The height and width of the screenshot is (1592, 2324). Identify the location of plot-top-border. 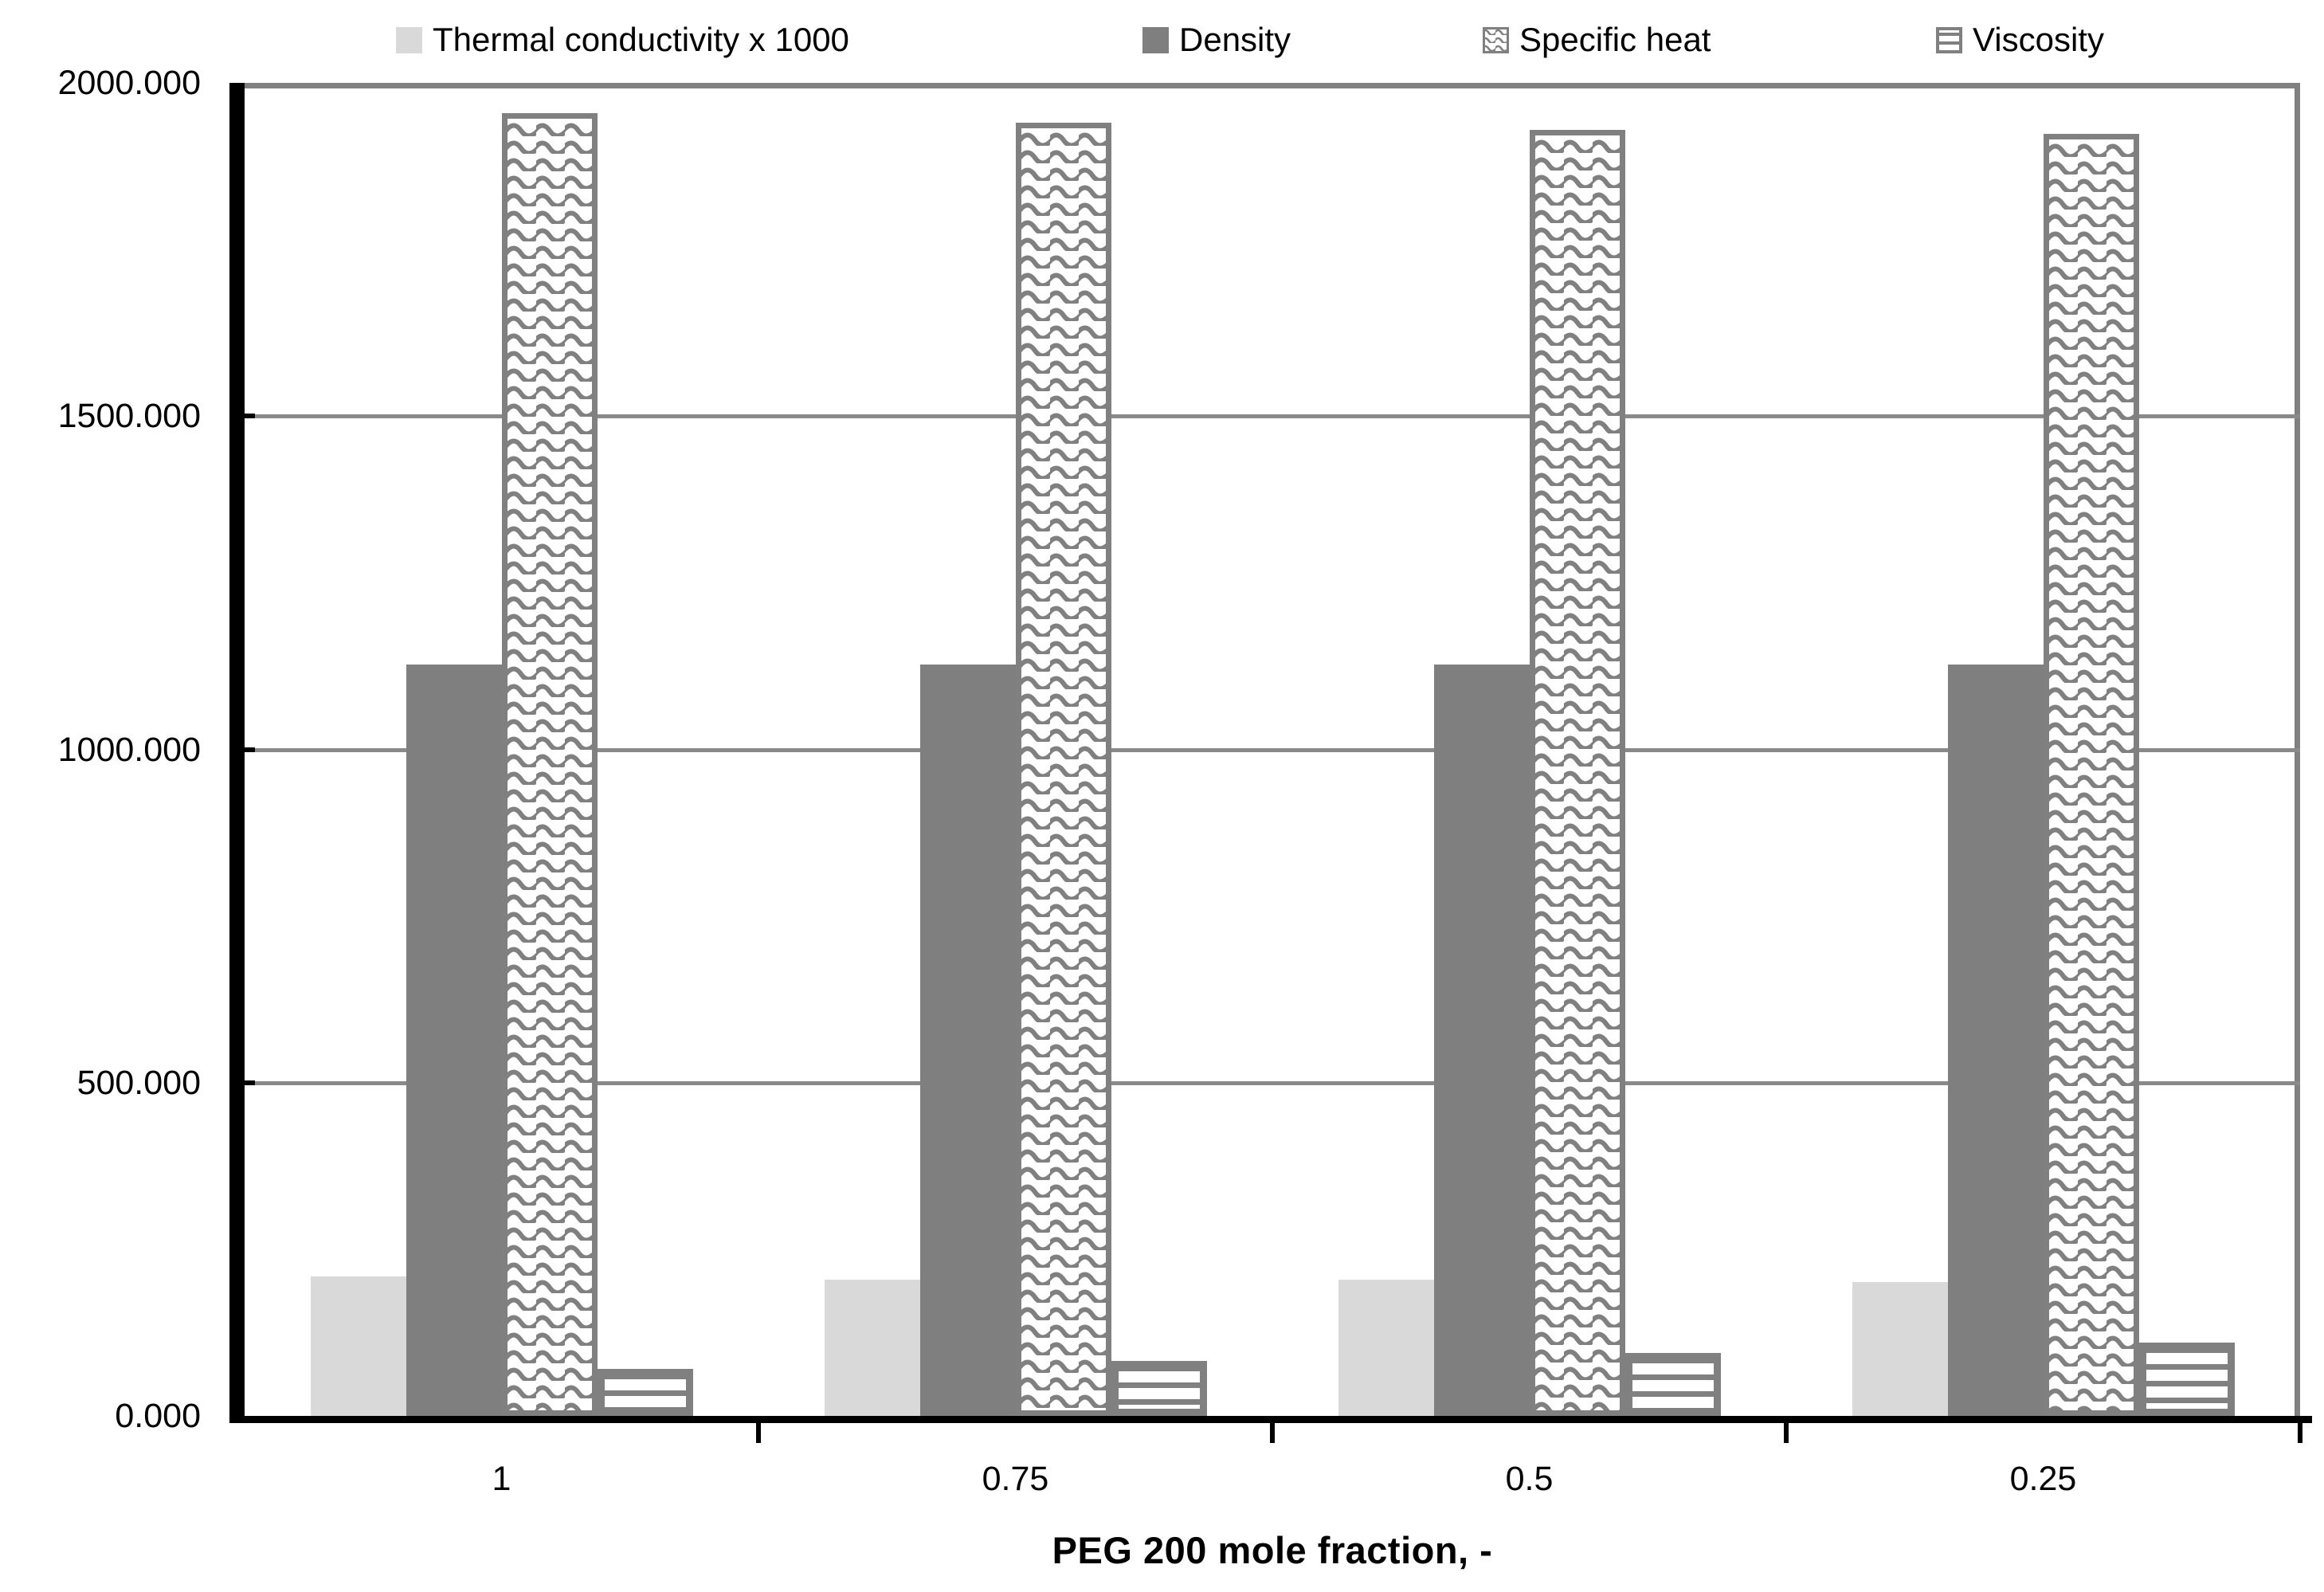
(1272, 85).